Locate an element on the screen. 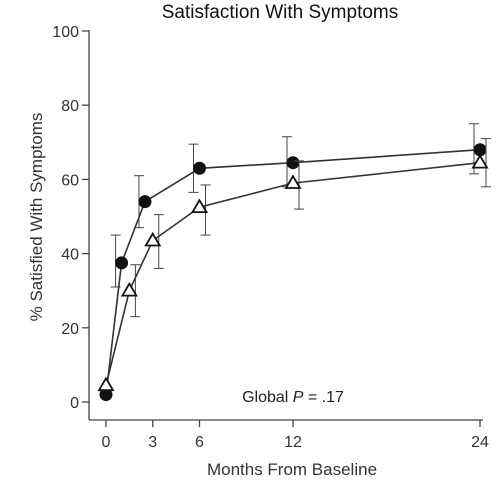  chart-title: Satisfaction With Symptoms is located at coordinates (280, 12).